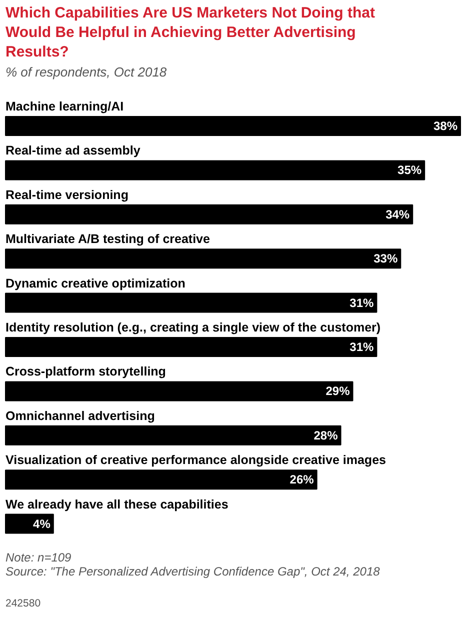 The image size is (470, 618). I want to click on y-tick-label: Omnichannel advertising, so click(80, 415).